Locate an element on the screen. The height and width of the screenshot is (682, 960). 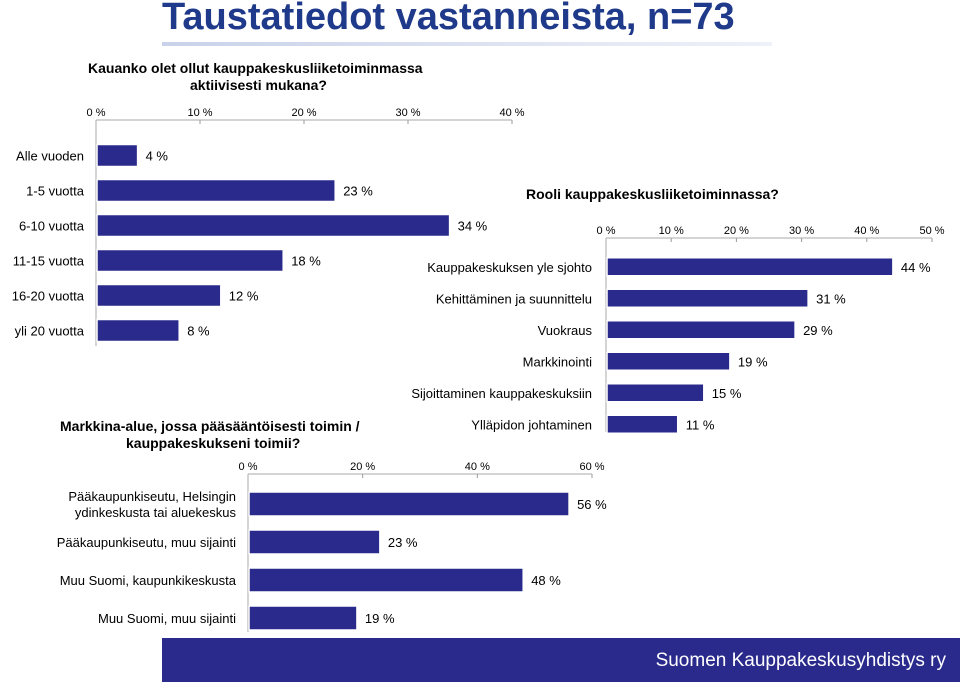
chart-market-area-category-label: Muu Suomi, muu sijainti is located at coordinates (167, 618).